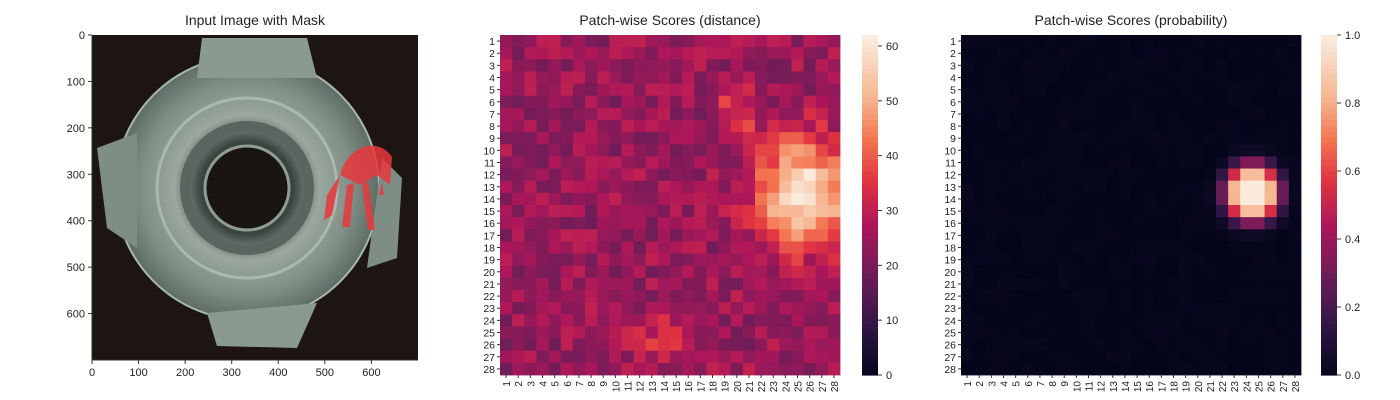  What do you see at coordinates (1029, 384) in the screenshot?
I see `probability-x-tick-label: 6` at bounding box center [1029, 384].